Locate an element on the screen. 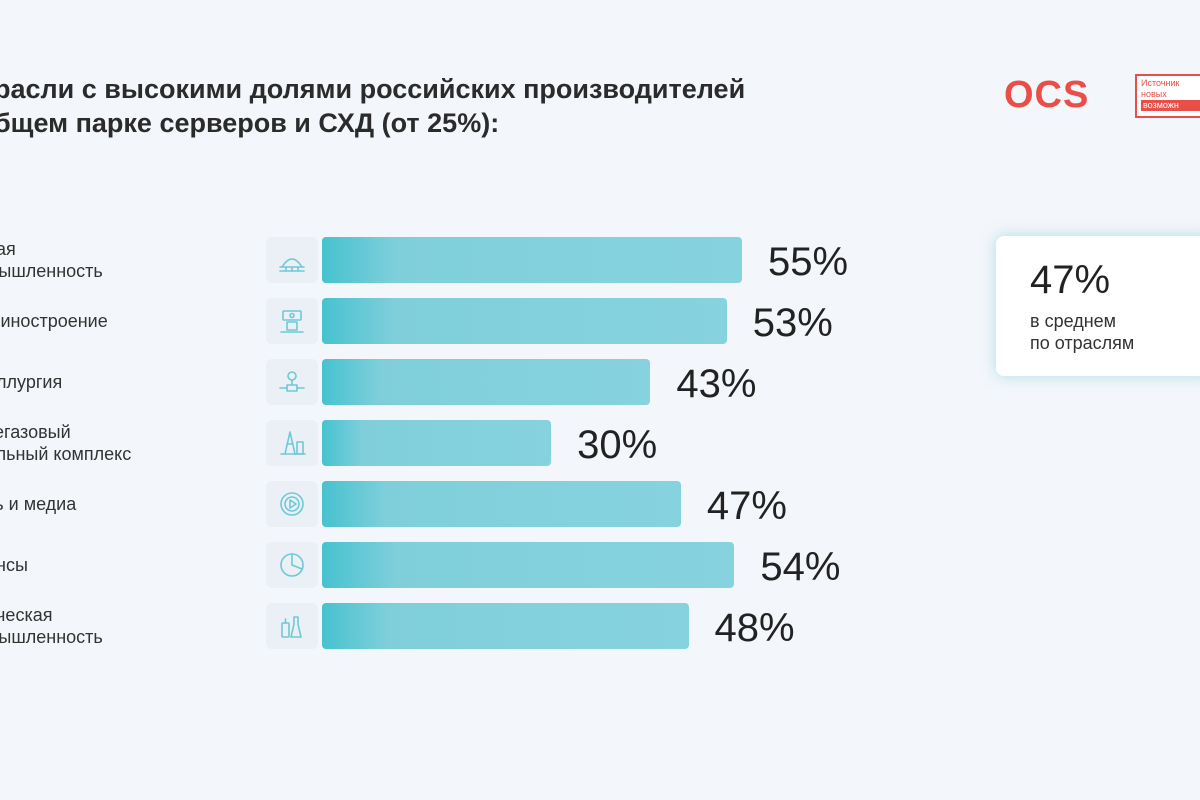 The width and height of the screenshot is (1200, 800). logo-tagline-line-1: Источник is located at coordinates (1160, 83).